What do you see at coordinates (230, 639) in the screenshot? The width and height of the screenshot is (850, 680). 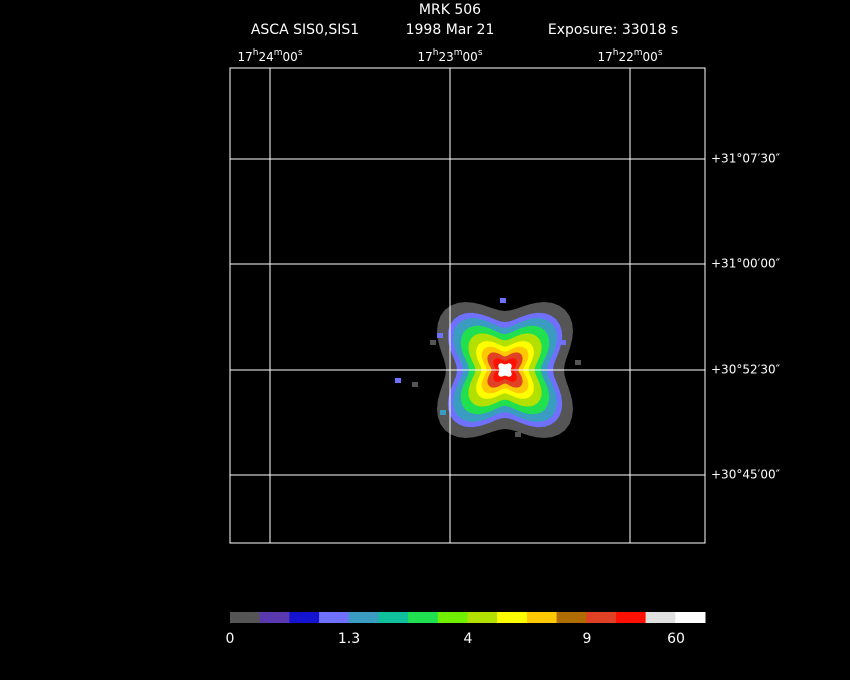 I see `colorbar-label: 0` at bounding box center [230, 639].